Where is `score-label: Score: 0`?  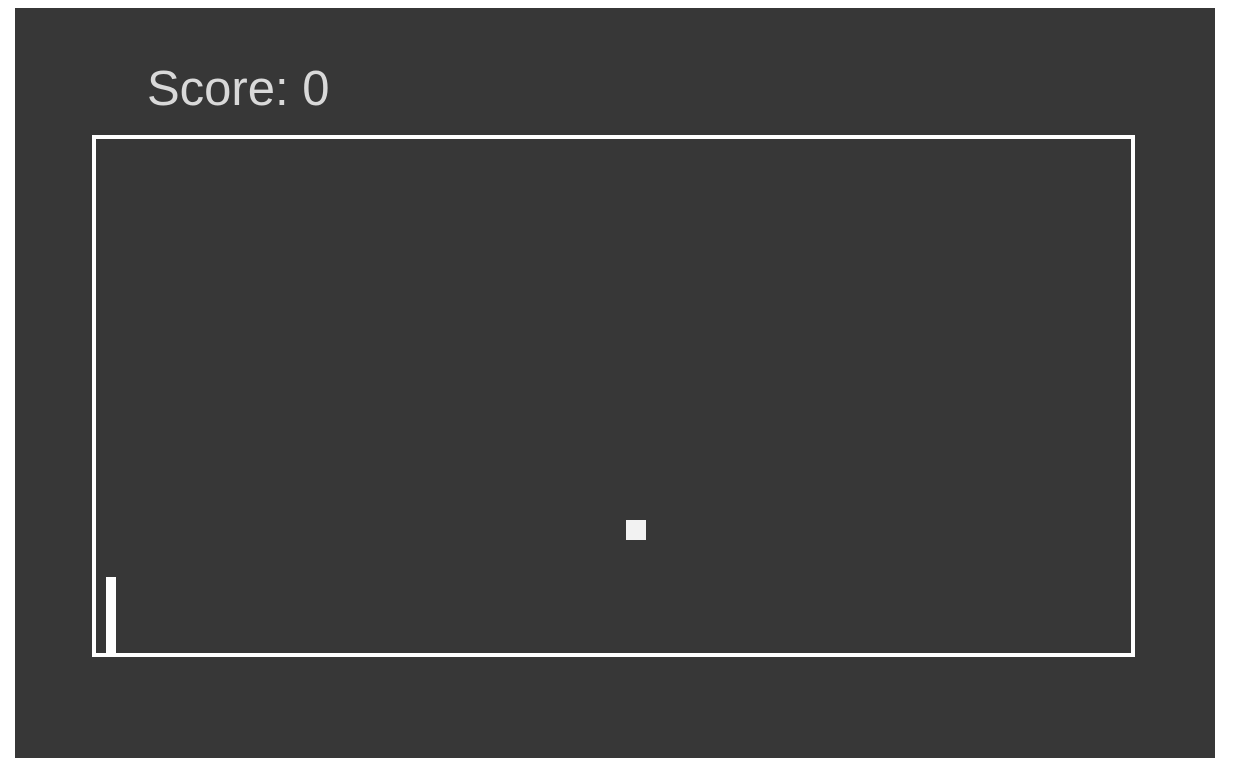 score-label: Score: 0 is located at coordinates (238, 89).